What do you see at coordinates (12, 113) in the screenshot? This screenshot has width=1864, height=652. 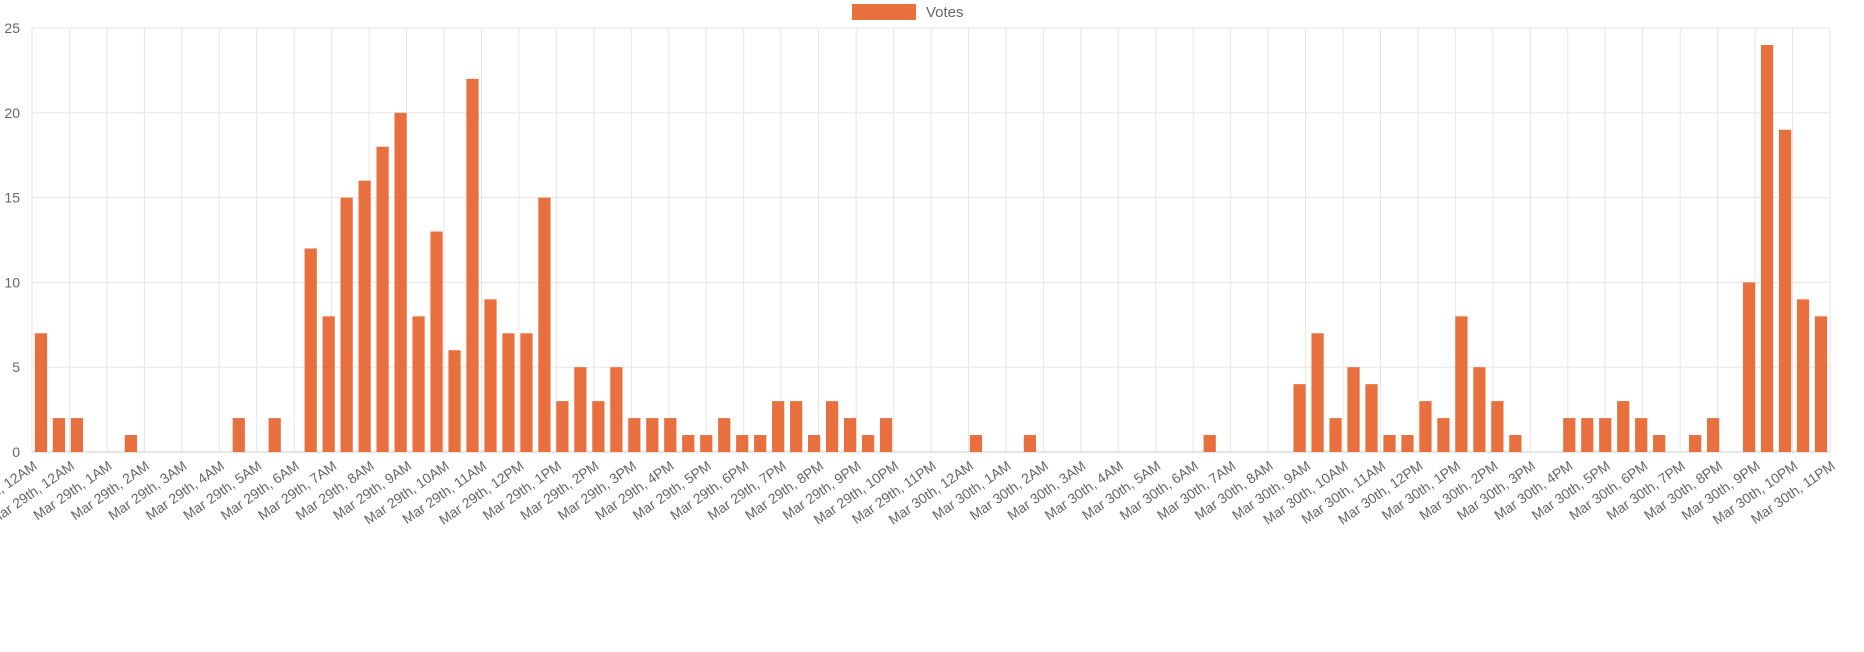 I see `y-tick-label: 20` at bounding box center [12, 113].